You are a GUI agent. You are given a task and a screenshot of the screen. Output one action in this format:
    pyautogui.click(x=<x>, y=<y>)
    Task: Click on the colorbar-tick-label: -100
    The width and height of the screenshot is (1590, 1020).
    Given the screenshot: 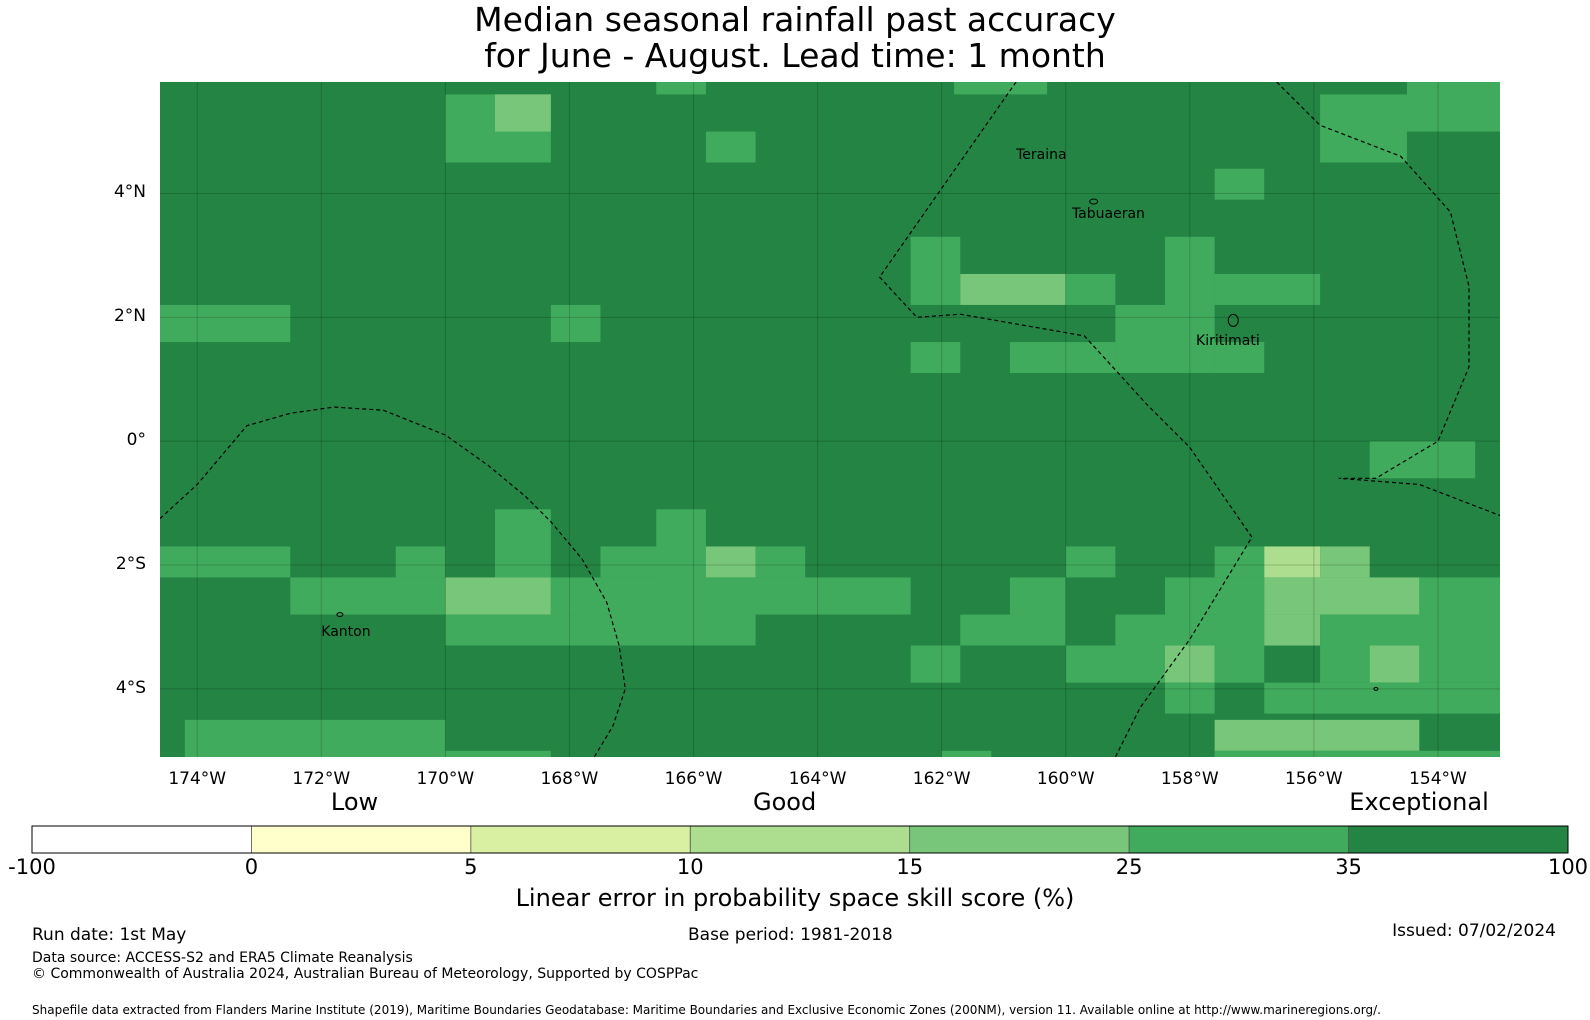 What is the action you would take?
    pyautogui.click(x=32, y=867)
    